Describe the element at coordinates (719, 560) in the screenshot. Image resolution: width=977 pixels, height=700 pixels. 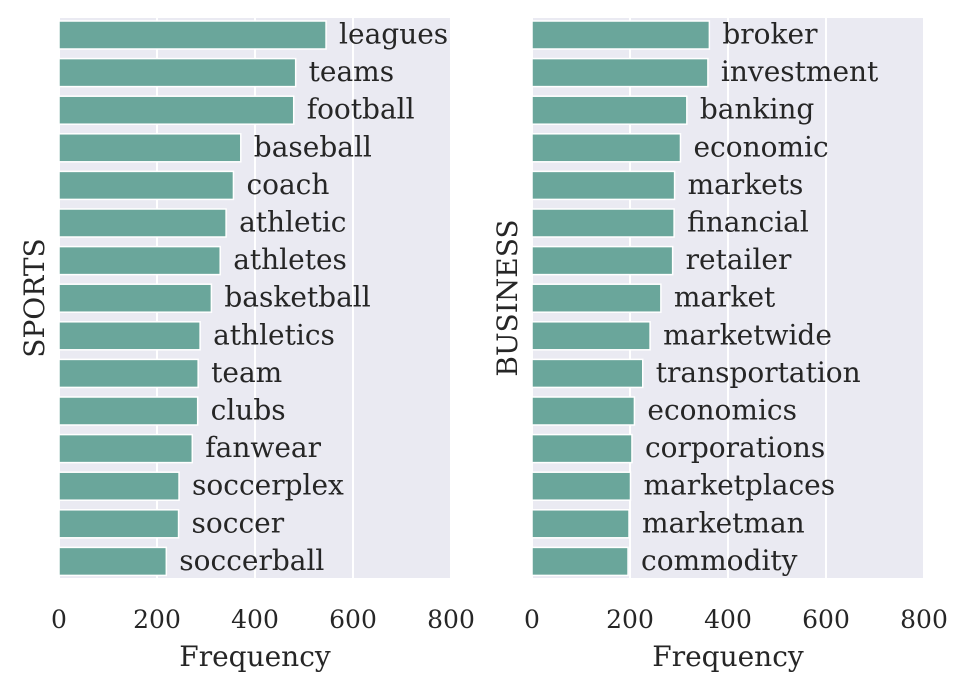
I see `bar-label-commodity: commodity` at that location.